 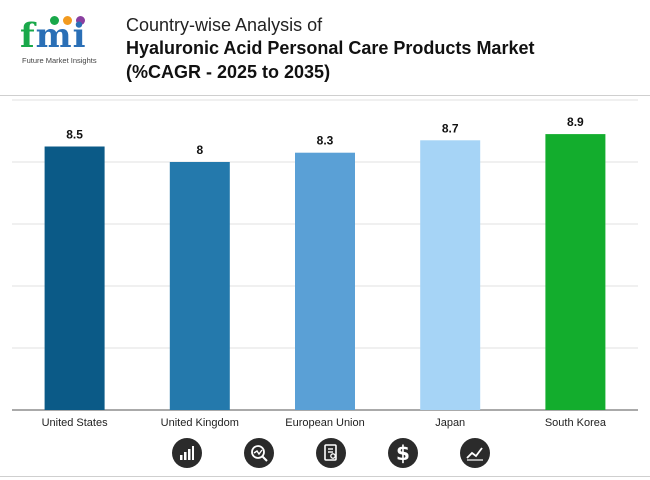 What do you see at coordinates (475, 453) in the screenshot?
I see `trend-line-icon` at bounding box center [475, 453].